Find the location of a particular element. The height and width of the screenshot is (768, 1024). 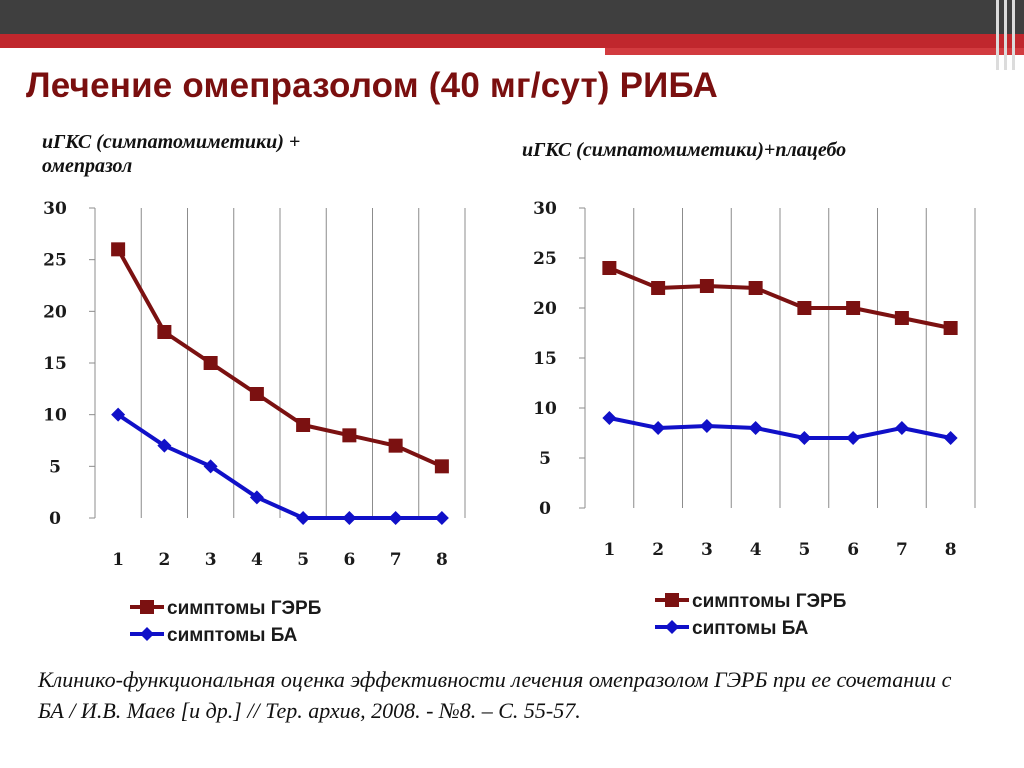

left-subtitle-line2: омепразол is located at coordinates (87, 166).